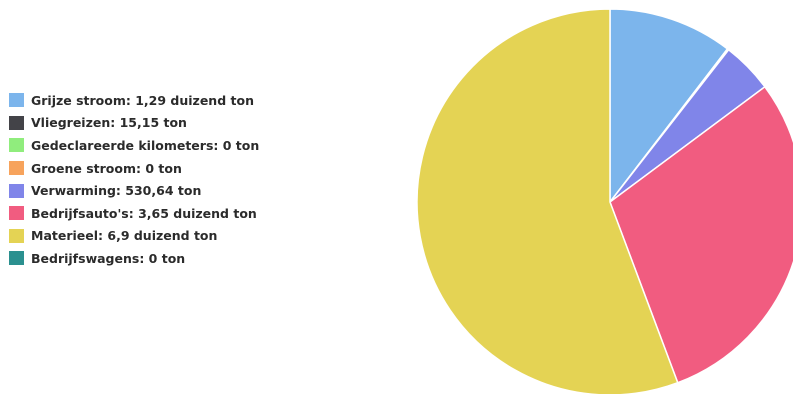  I want to click on legend-item: Gedeclareerde kilometers: 0 ton, so click(134, 145).